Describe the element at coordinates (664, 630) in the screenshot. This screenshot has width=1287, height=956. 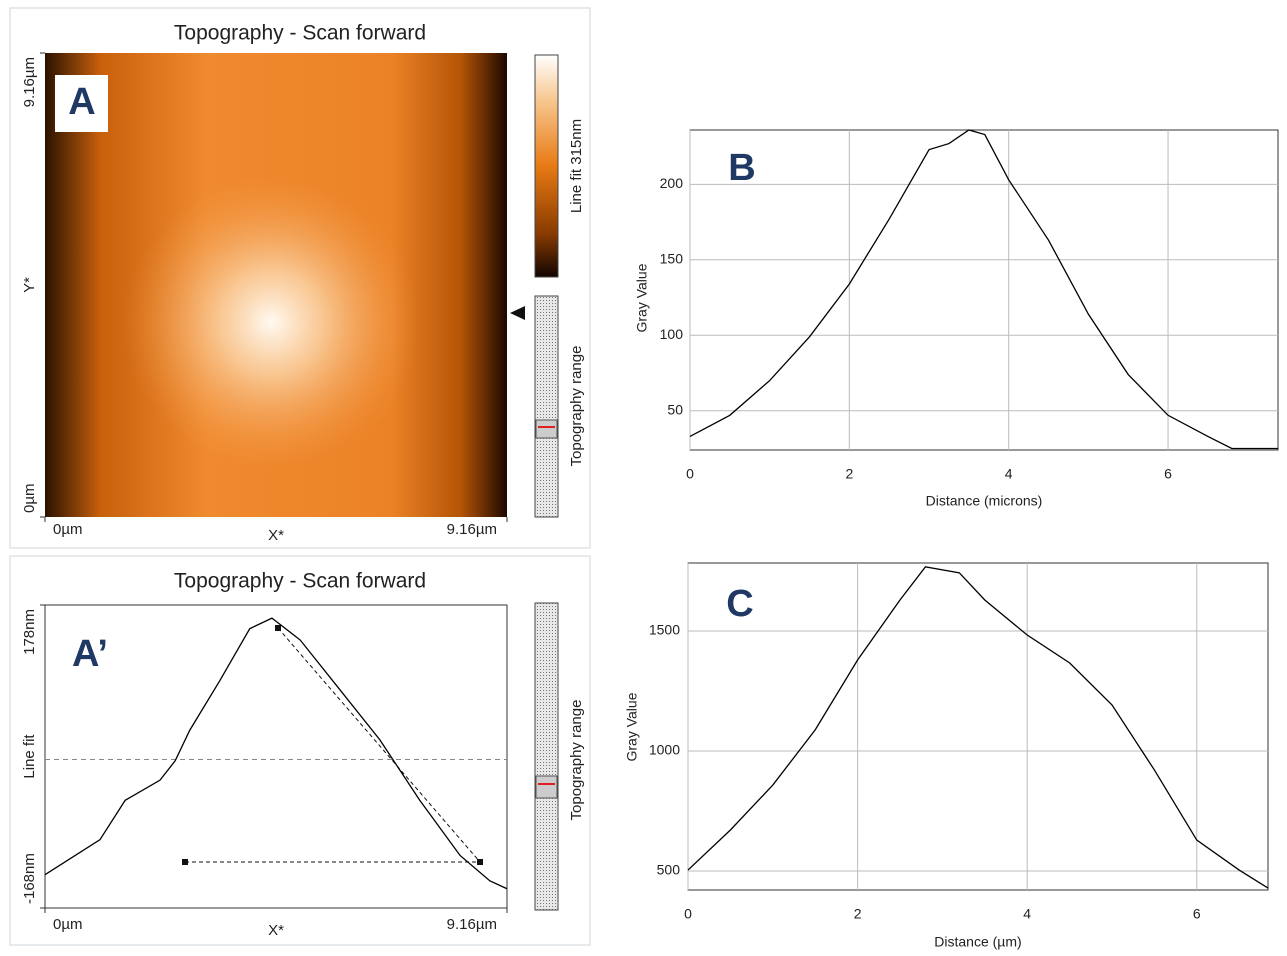
I see `y-tick-label: 1500` at that location.